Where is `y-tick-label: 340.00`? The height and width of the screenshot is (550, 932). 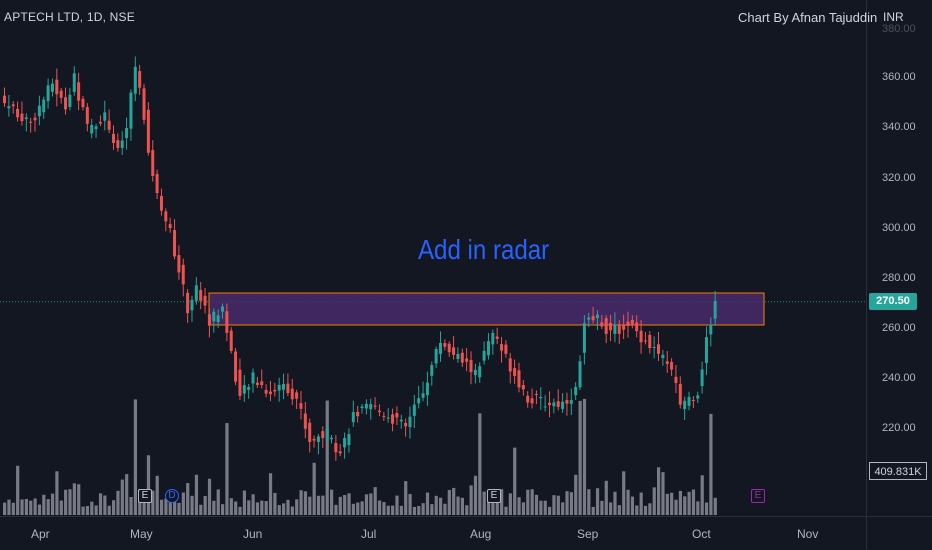 y-tick-label: 340.00 is located at coordinates (899, 127).